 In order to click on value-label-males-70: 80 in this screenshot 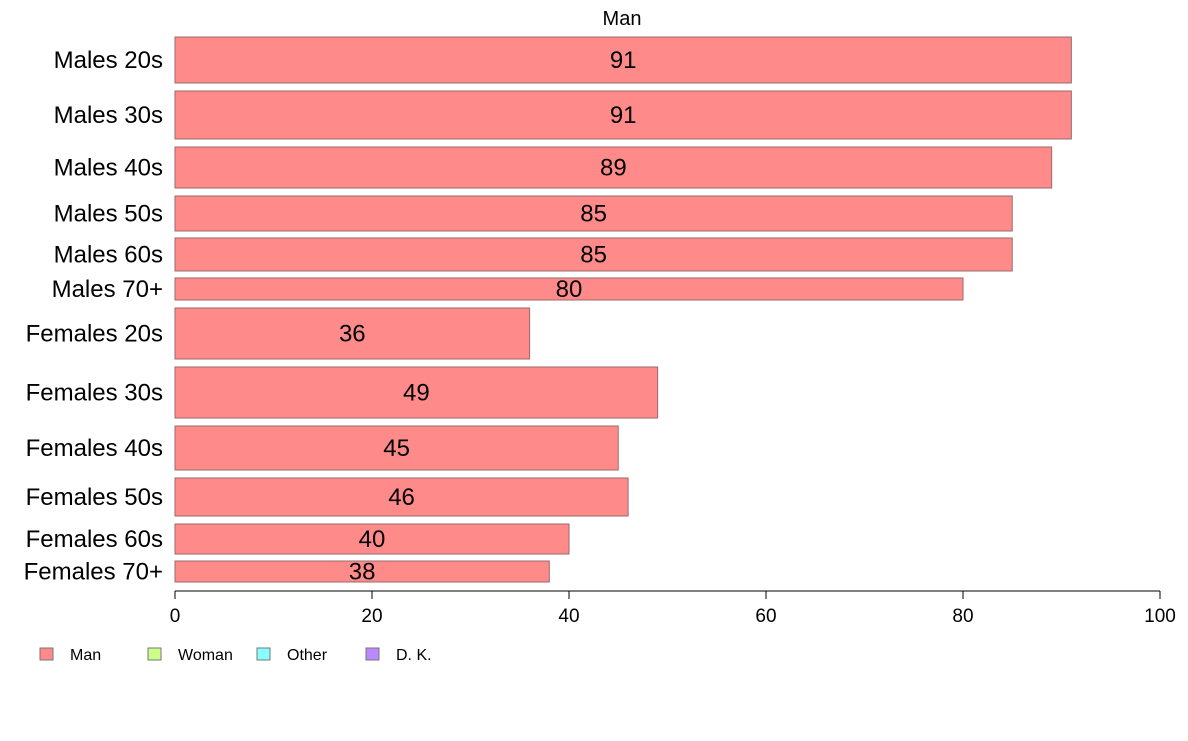, I will do `click(569, 289)`.